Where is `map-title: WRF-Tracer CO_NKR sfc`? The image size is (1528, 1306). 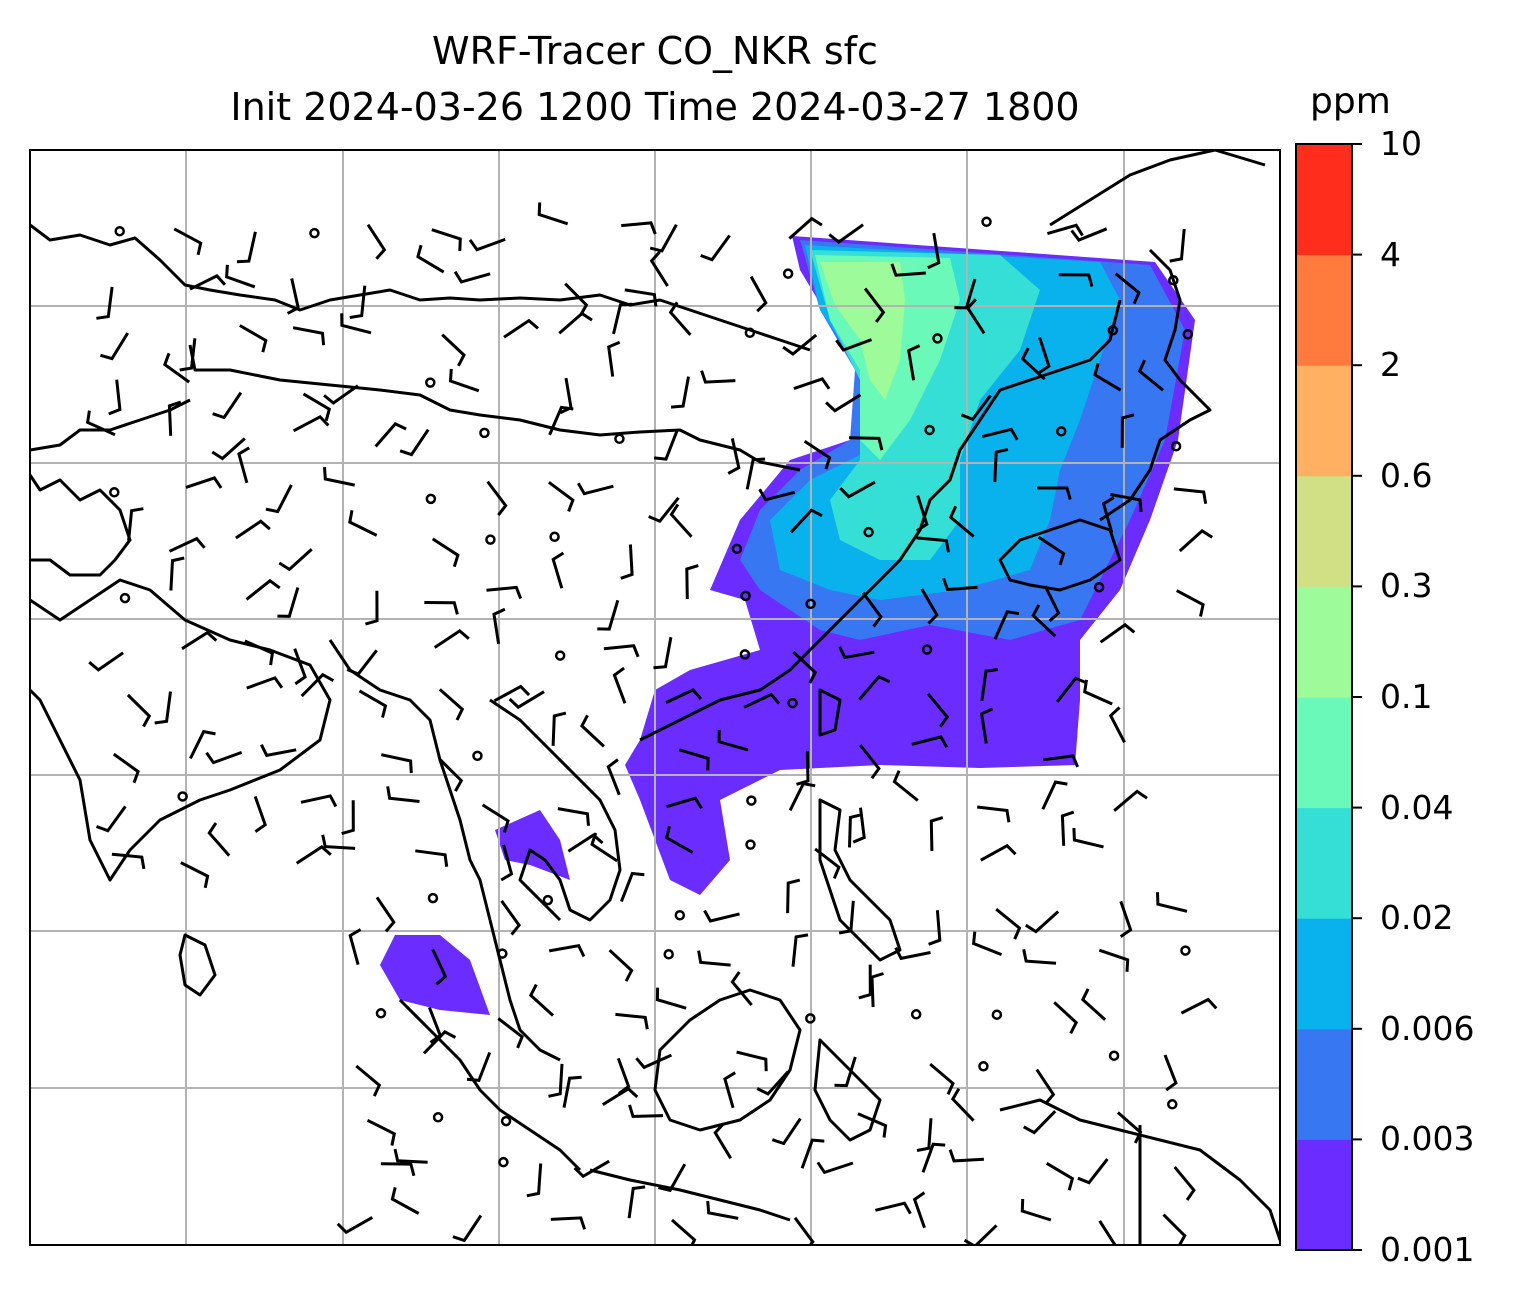 map-title: WRF-Tracer CO_NKR sfc is located at coordinates (655, 51).